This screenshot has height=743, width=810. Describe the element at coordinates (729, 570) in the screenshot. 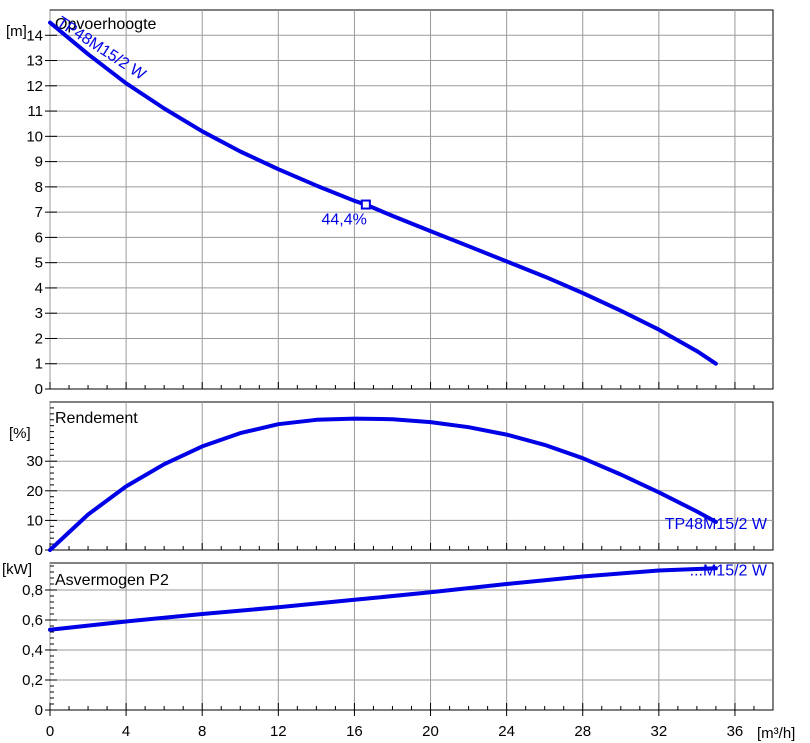

I see `power-curve-label: ...M15/2 W` at that location.